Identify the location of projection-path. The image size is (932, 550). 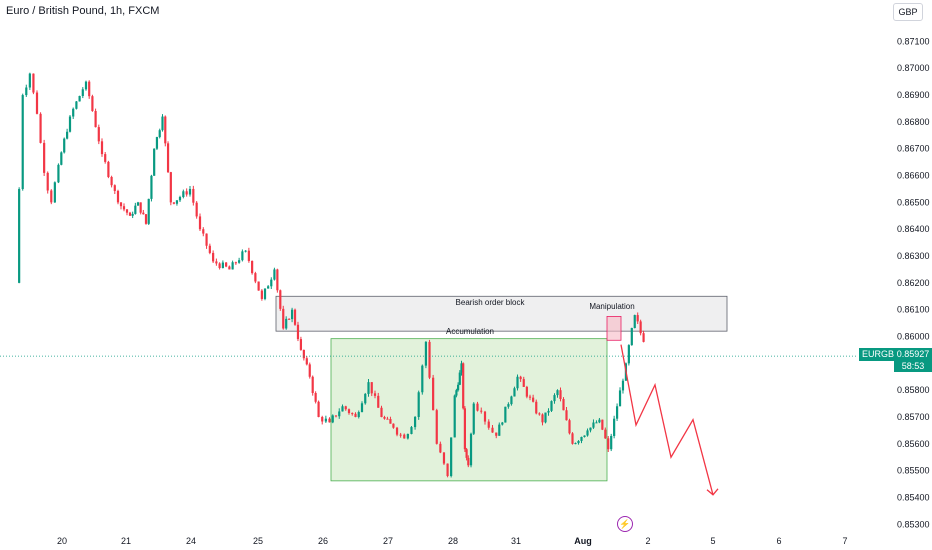
(667, 419).